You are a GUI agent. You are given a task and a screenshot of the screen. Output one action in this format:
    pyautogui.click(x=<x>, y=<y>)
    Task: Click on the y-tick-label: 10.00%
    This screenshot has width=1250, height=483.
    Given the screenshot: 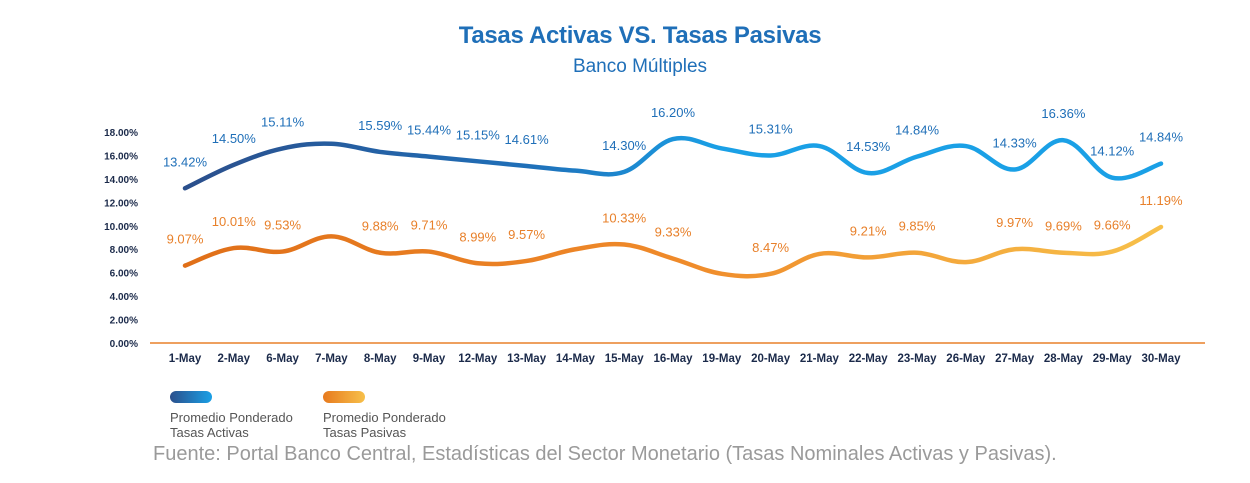 What is the action you would take?
    pyautogui.click(x=121, y=227)
    